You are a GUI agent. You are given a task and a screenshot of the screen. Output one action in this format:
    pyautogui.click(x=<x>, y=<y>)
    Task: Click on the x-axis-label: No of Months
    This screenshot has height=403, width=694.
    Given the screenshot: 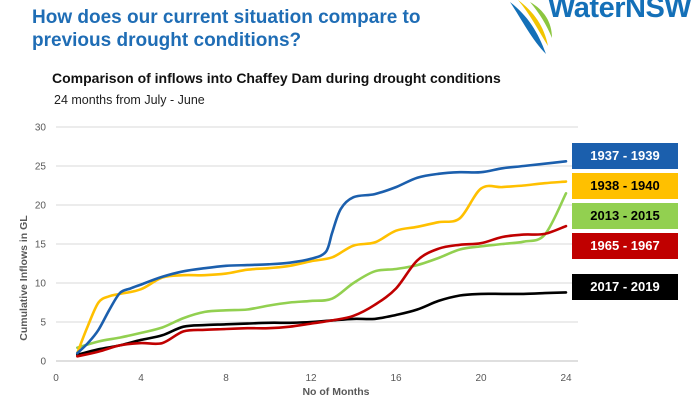 What is the action you would take?
    pyautogui.click(x=335, y=392)
    